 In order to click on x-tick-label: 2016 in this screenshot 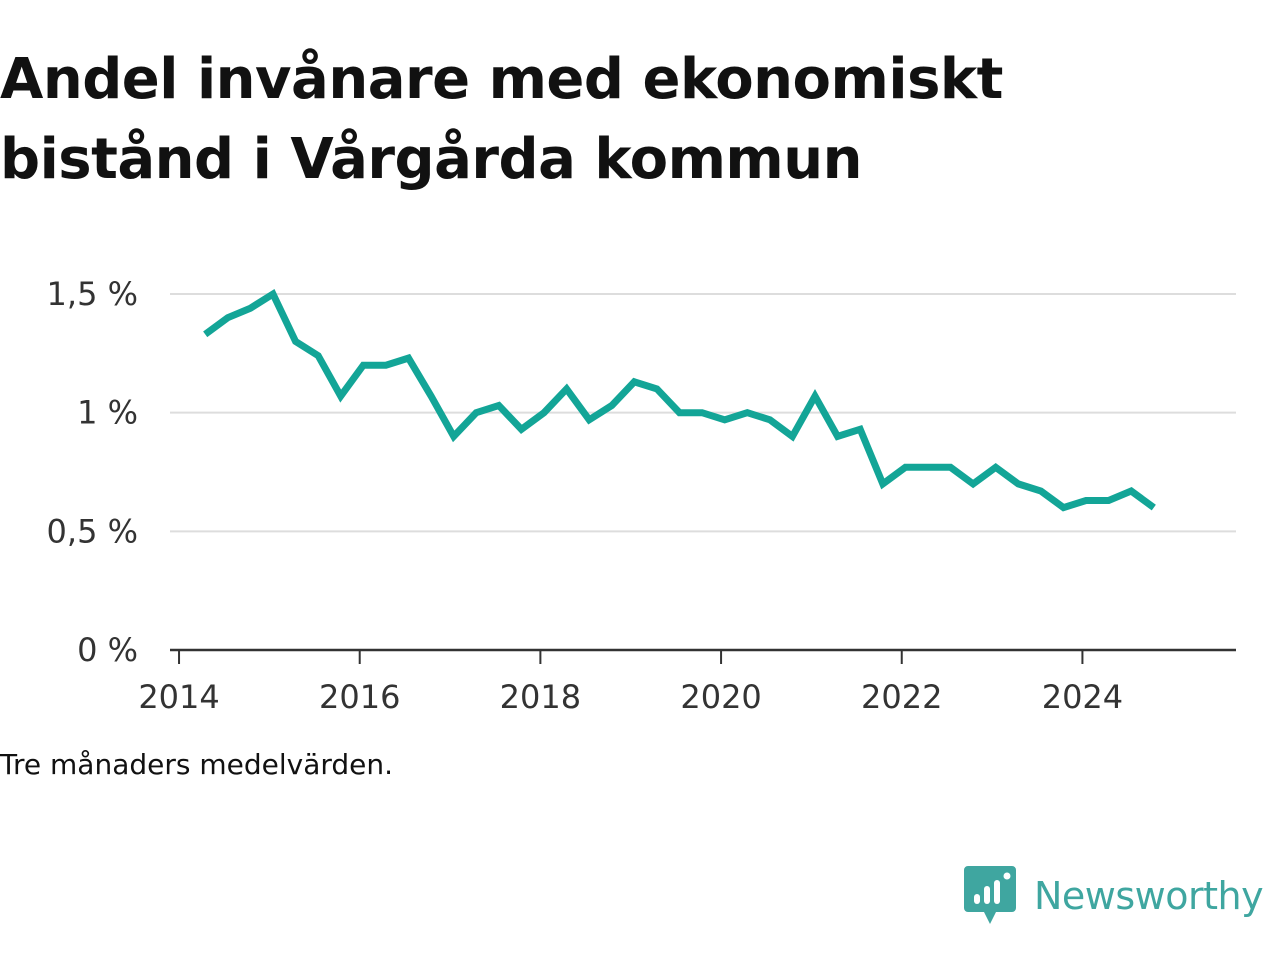, I will do `click(359, 697)`.